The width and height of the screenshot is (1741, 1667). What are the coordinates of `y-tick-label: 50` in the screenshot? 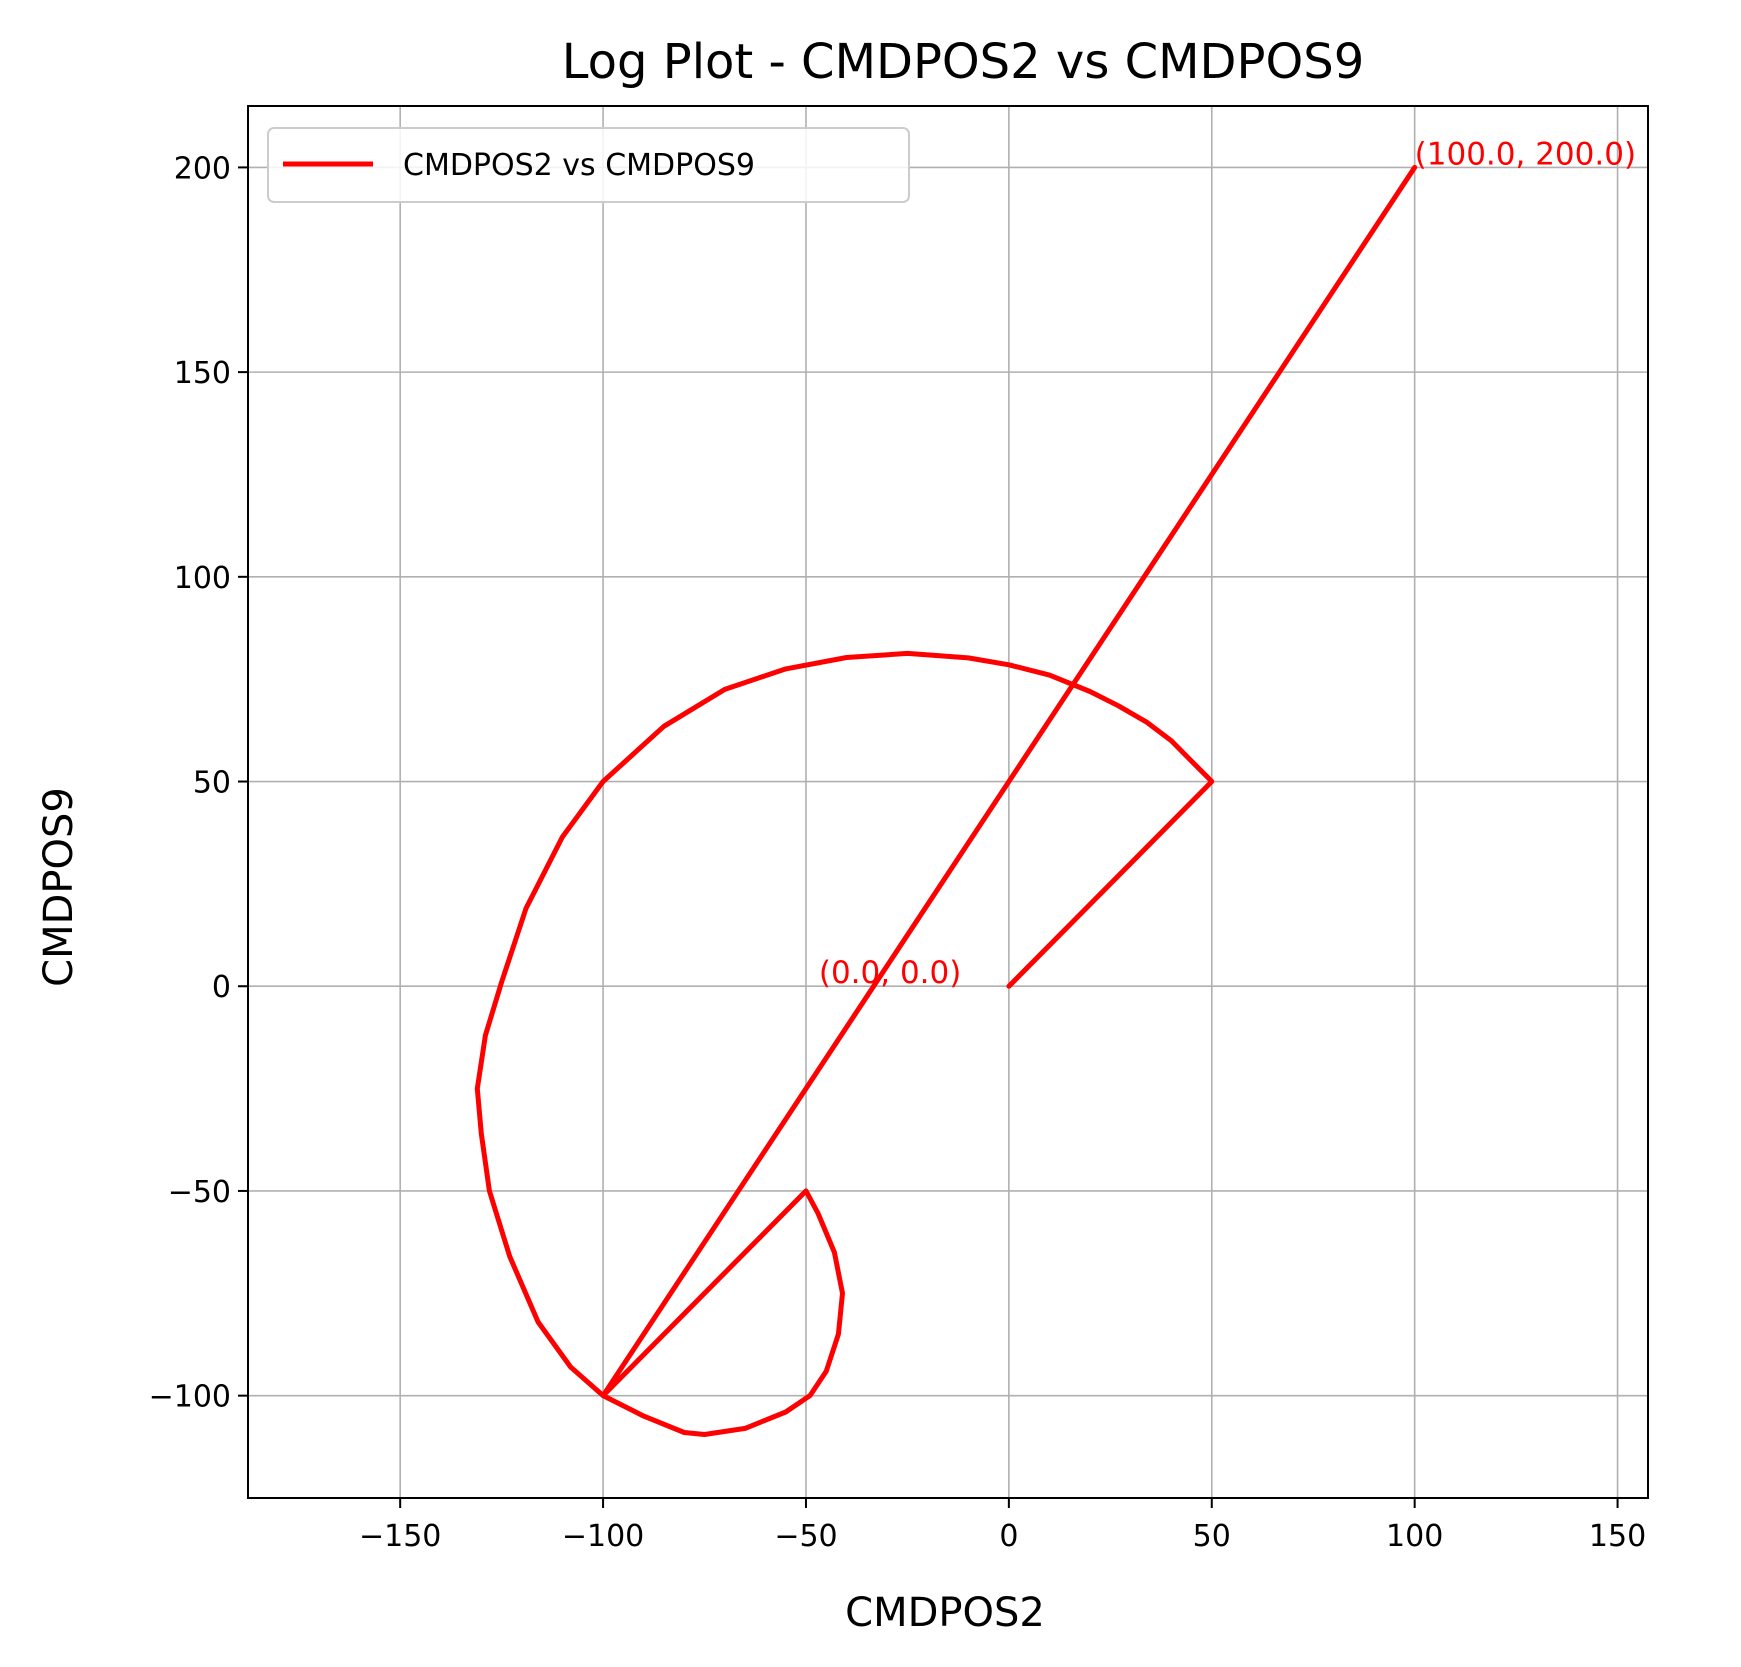 It's located at (212, 783).